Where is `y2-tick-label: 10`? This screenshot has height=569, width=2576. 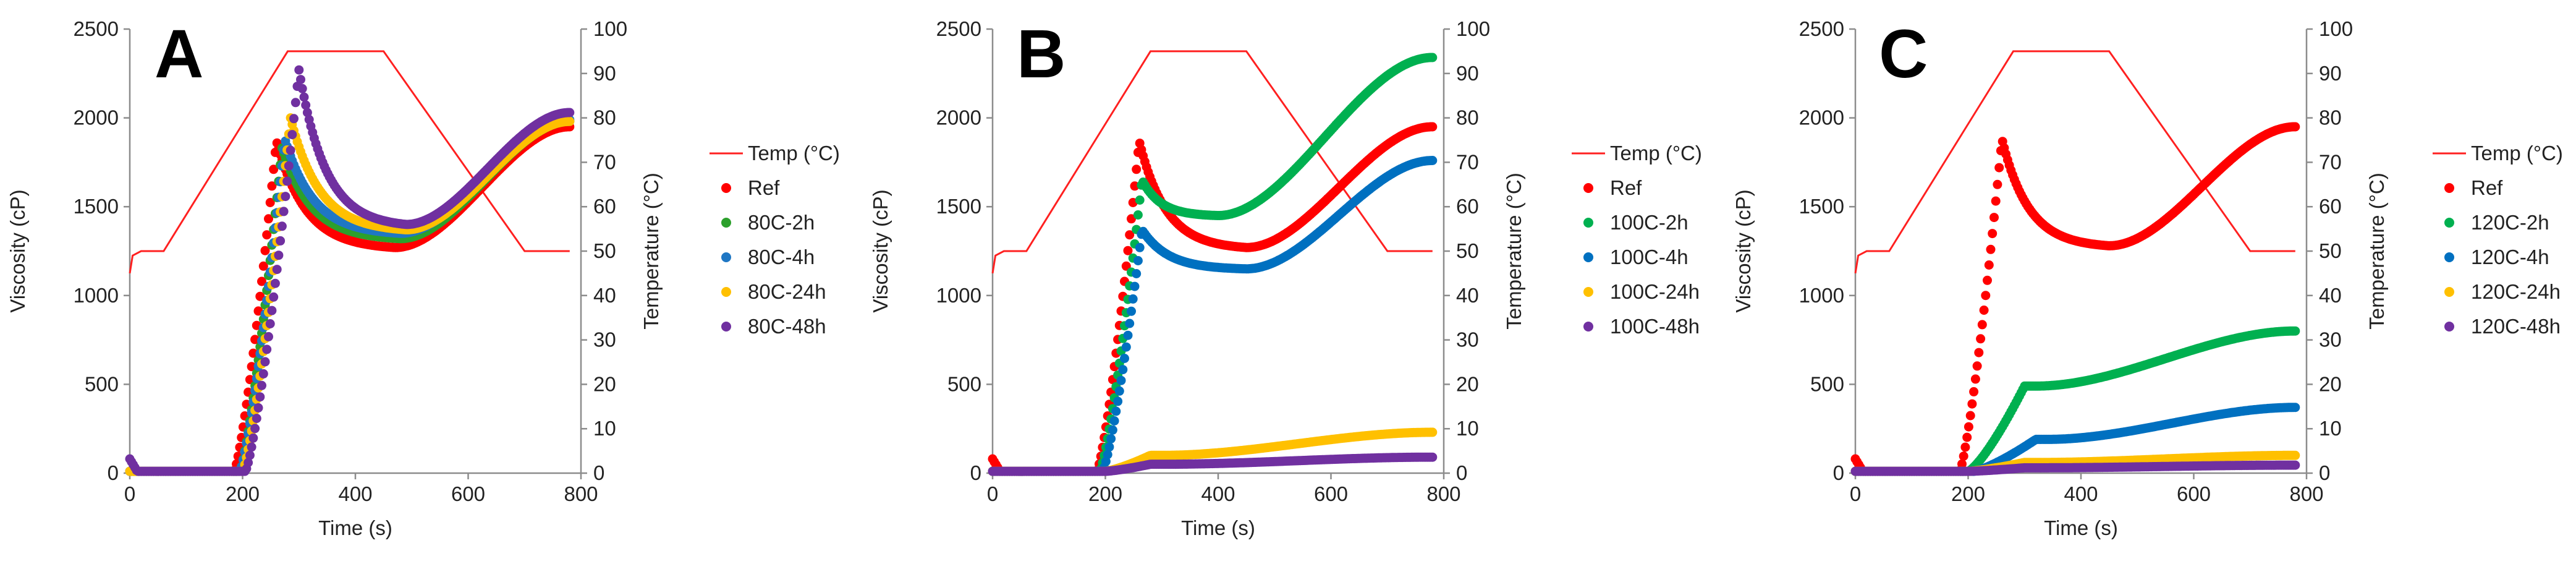 y2-tick-label: 10 is located at coordinates (604, 429).